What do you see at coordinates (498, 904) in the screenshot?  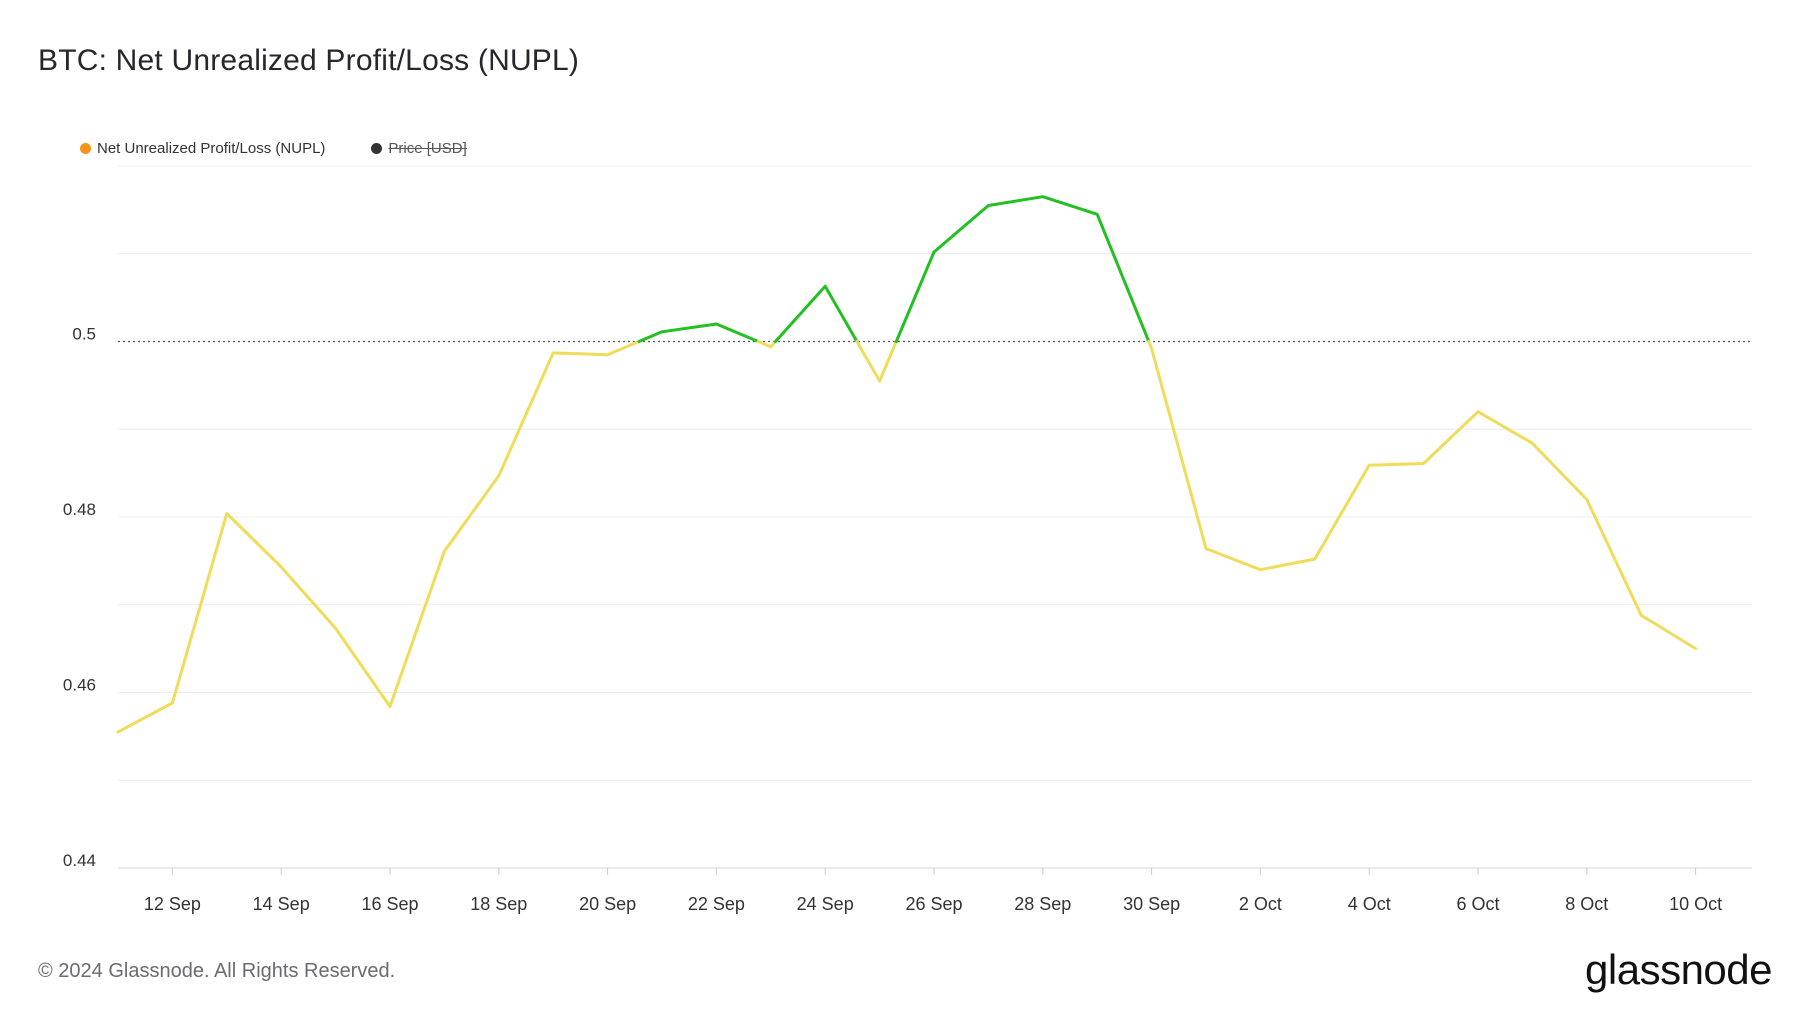 I see `x-tick-label: 18 Sep` at bounding box center [498, 904].